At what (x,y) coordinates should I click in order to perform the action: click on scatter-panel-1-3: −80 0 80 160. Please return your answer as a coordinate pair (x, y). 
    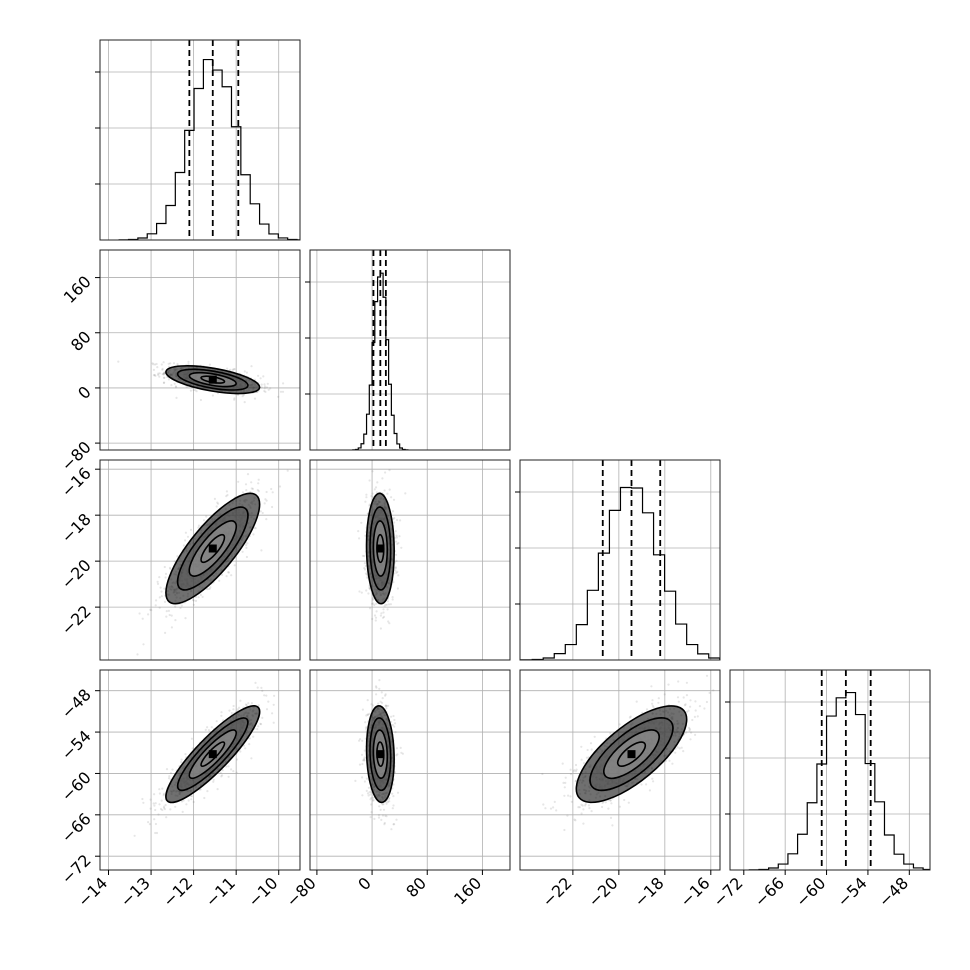
    Looking at the image, I should click on (396, 790).